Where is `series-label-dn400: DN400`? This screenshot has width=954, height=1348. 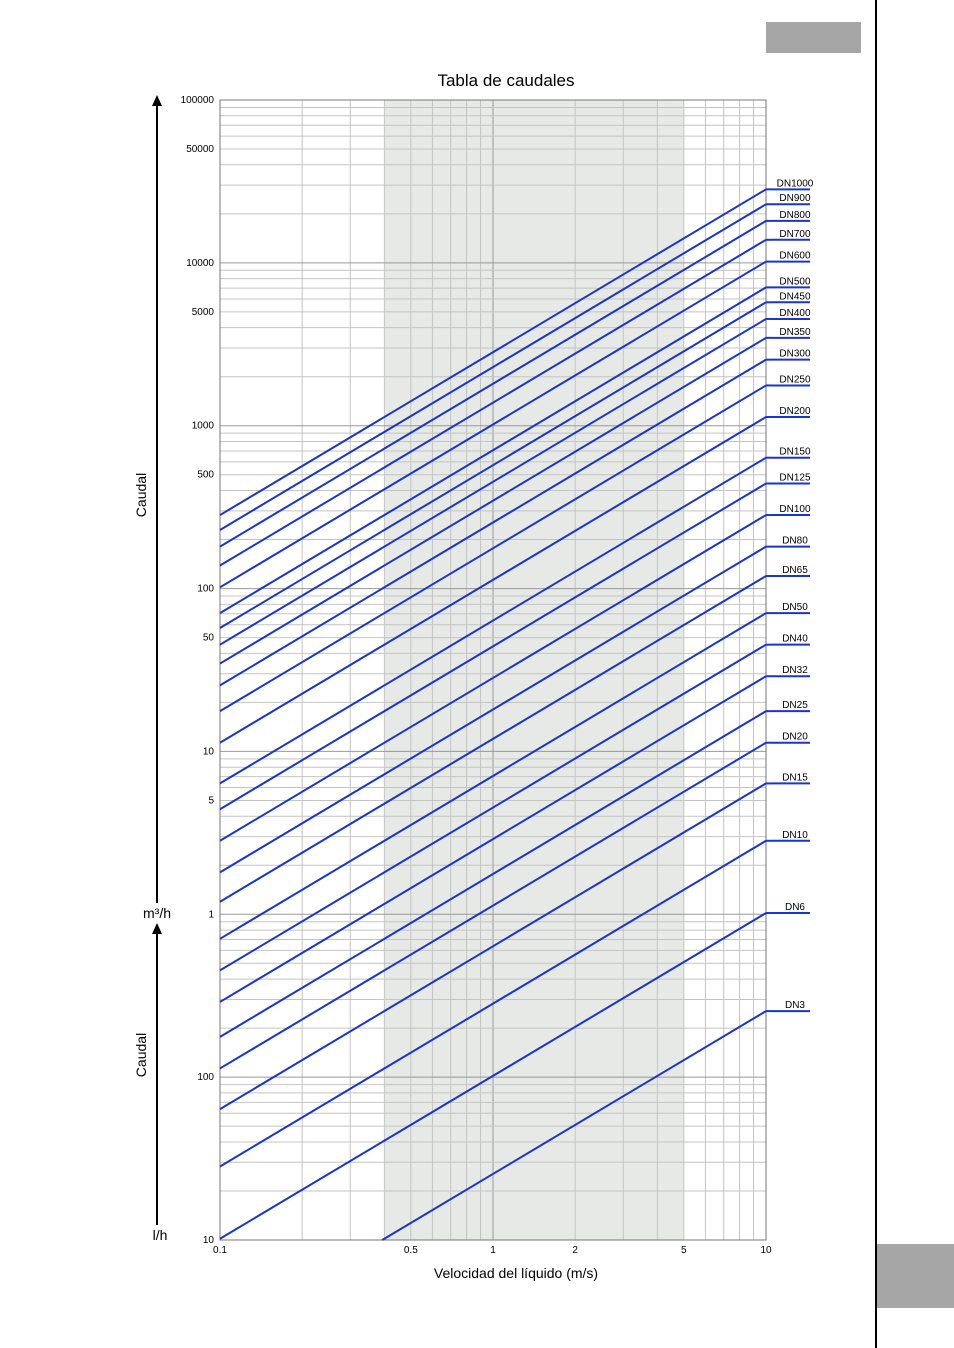
series-label-dn400: DN400 is located at coordinates (795, 313).